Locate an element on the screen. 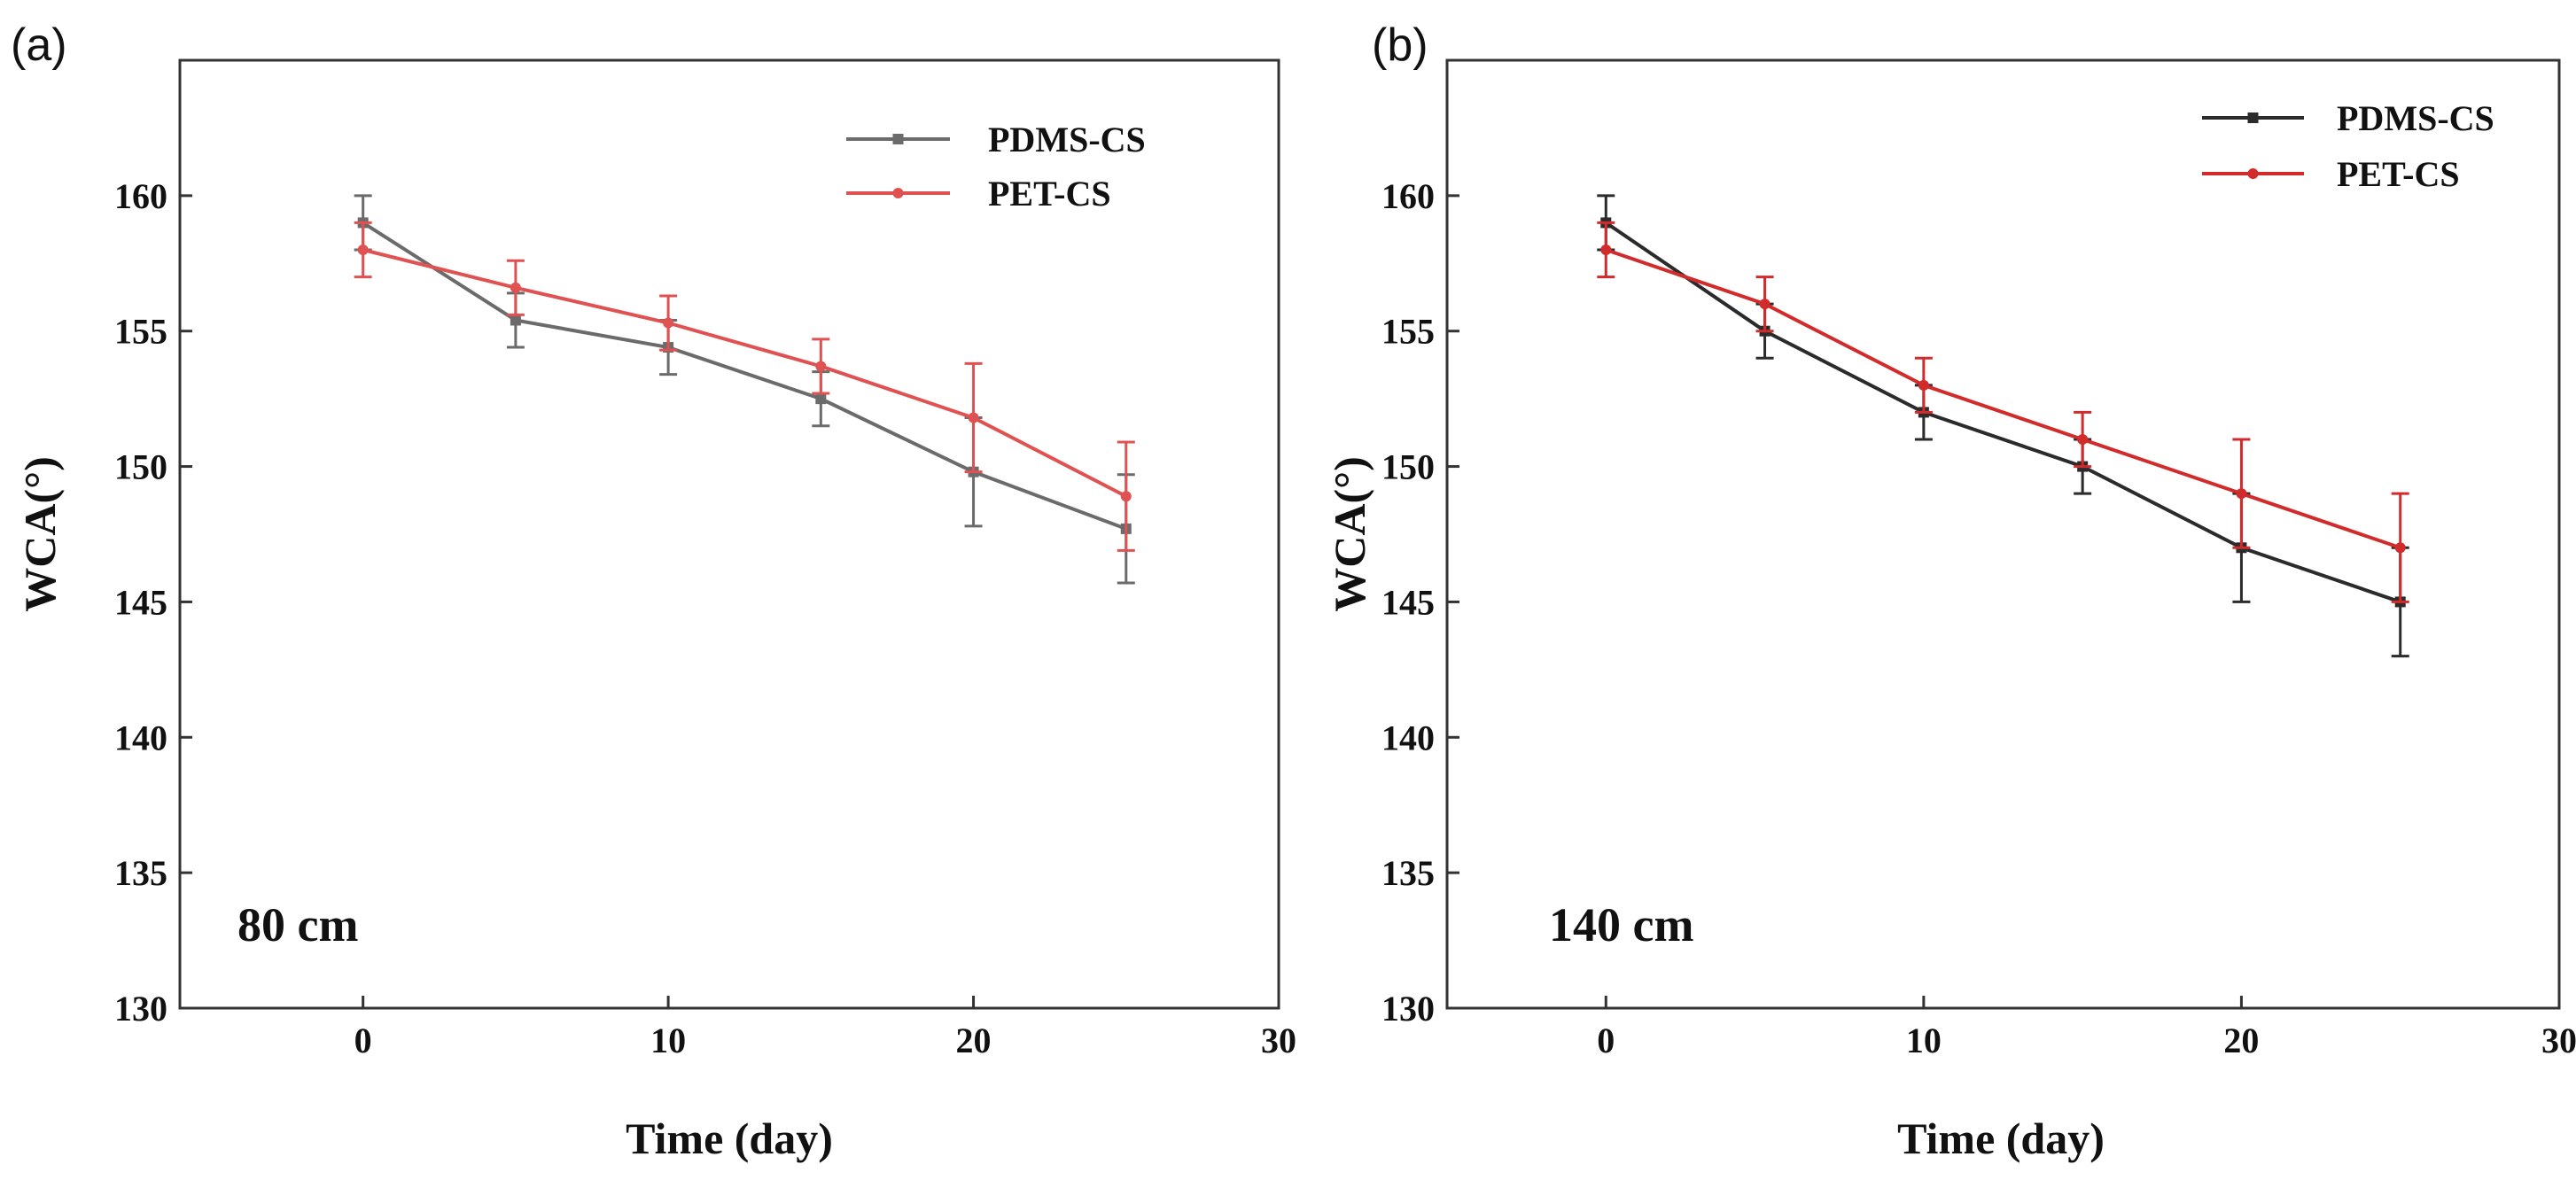 The height and width of the screenshot is (1180, 2576). panel-a-series is located at coordinates (745, 389).